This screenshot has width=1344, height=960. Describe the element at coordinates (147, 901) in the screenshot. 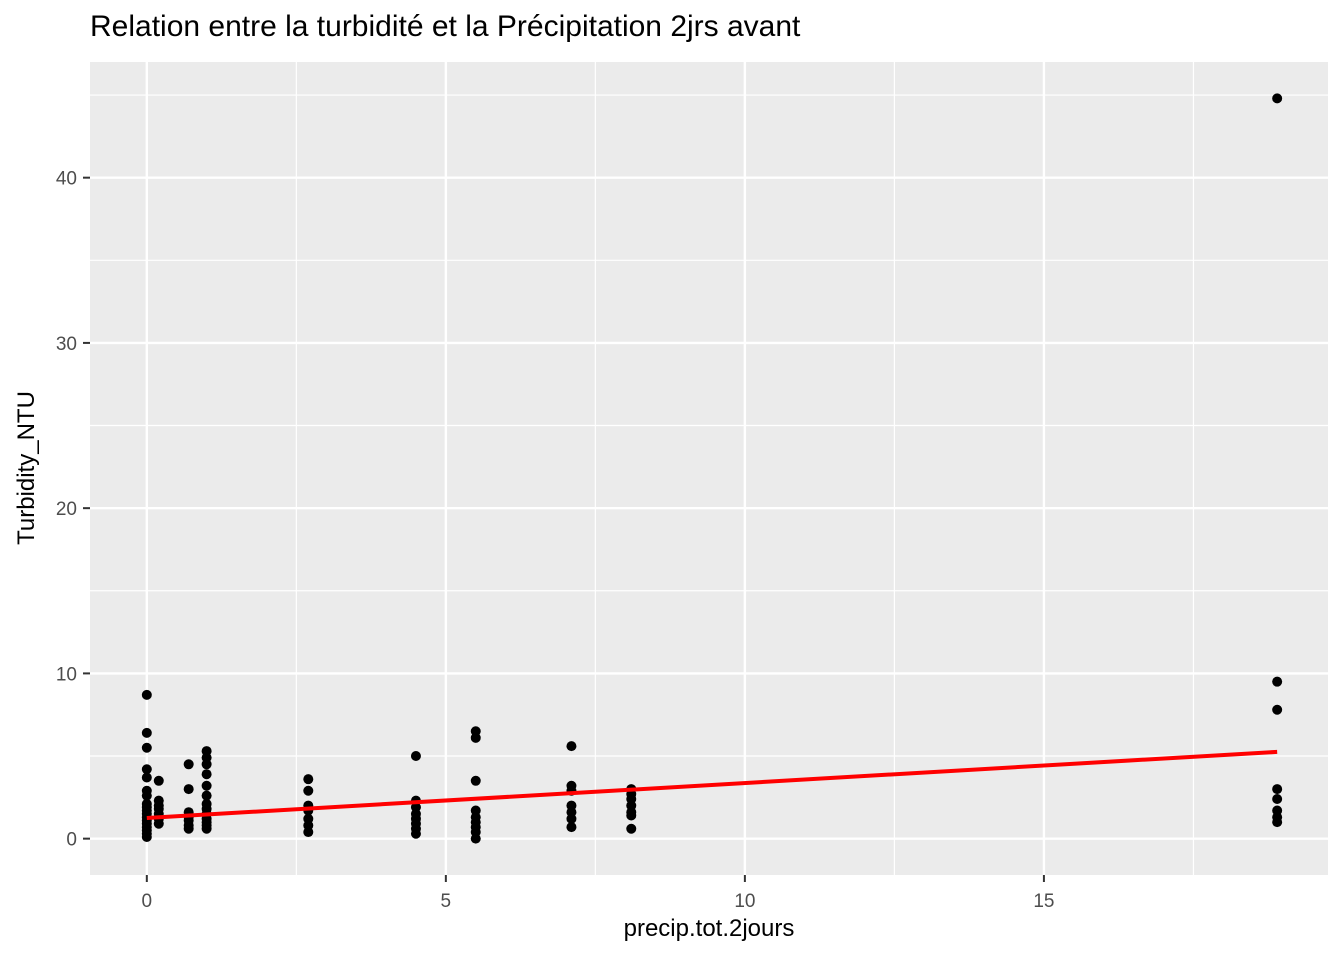

I see `x-tick-label: 0` at that location.